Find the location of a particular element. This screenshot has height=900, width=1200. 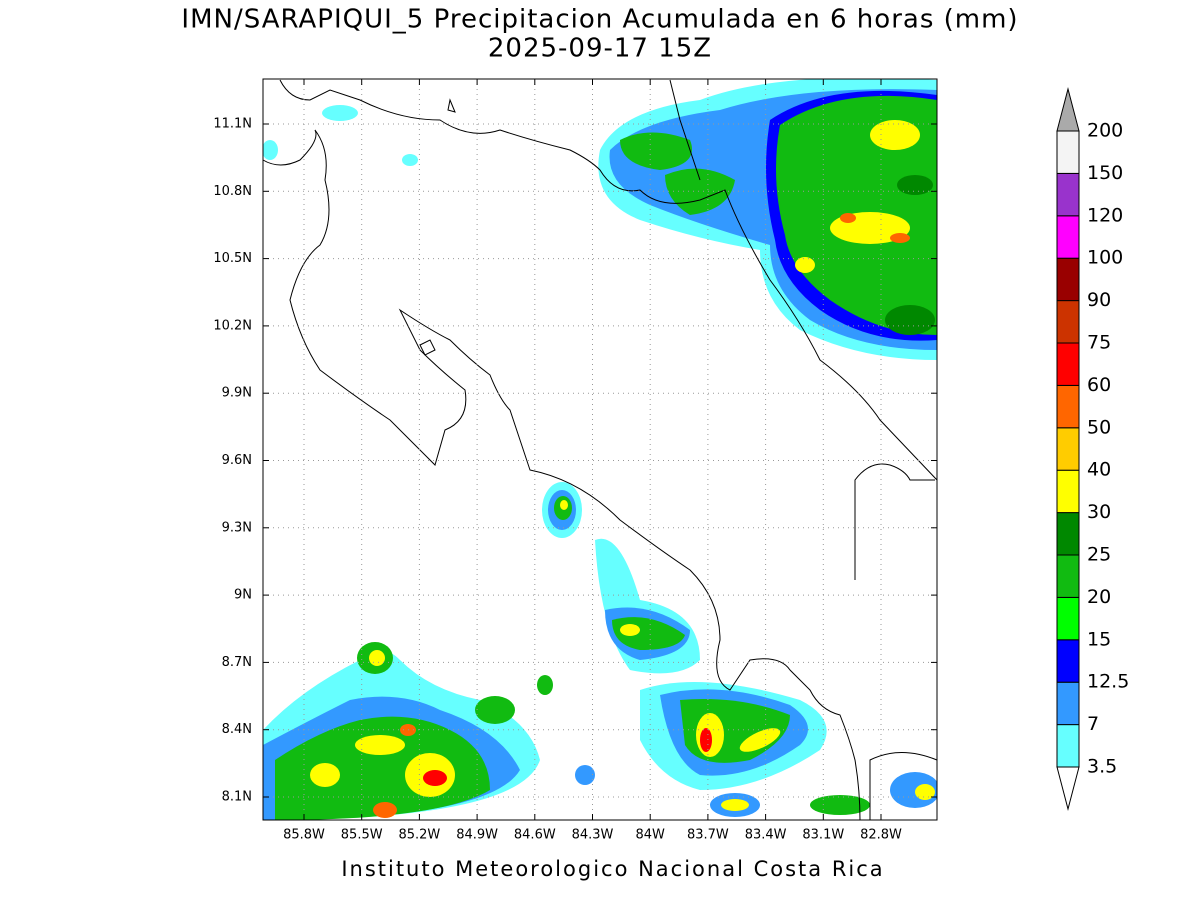

lon-tick-label: 83.1W is located at coordinates (823, 835).